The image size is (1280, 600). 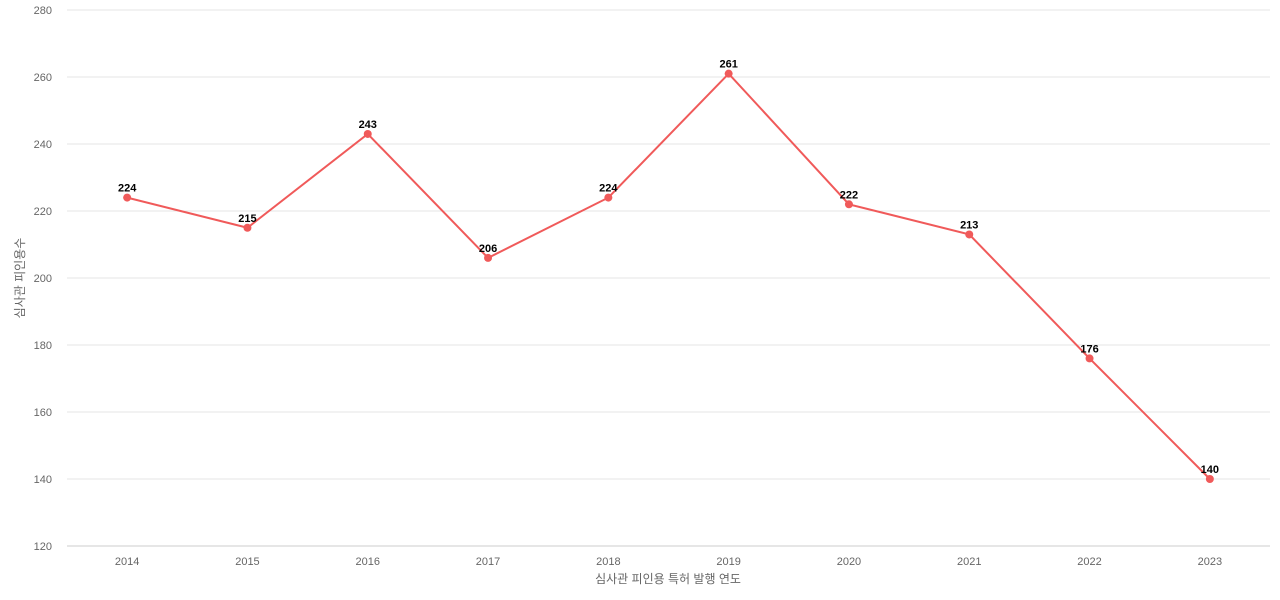 What do you see at coordinates (43, 212) in the screenshot?
I see `y-tick-label: 220` at bounding box center [43, 212].